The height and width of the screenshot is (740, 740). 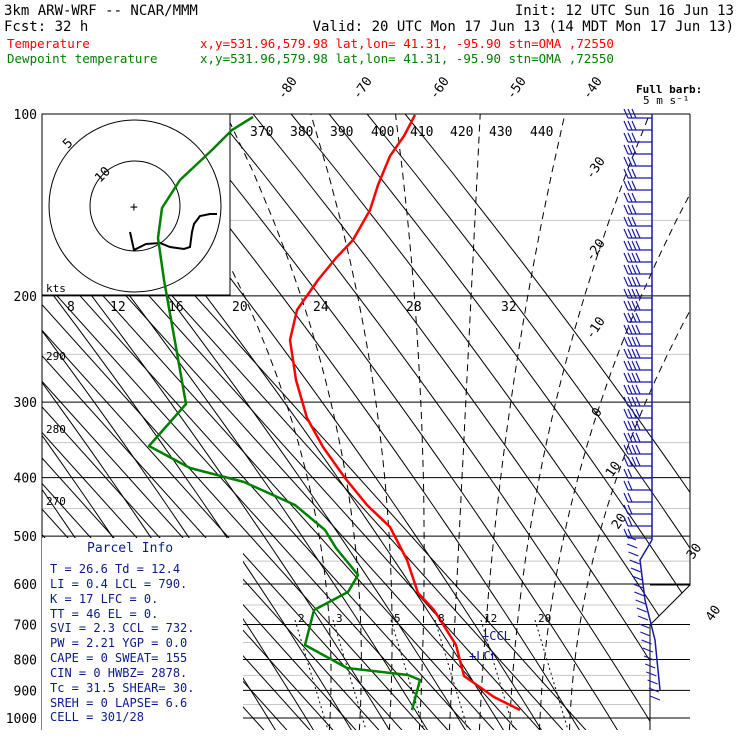 What do you see at coordinates (461, 132) in the screenshot?
I see `theta-label: 420` at bounding box center [461, 132].